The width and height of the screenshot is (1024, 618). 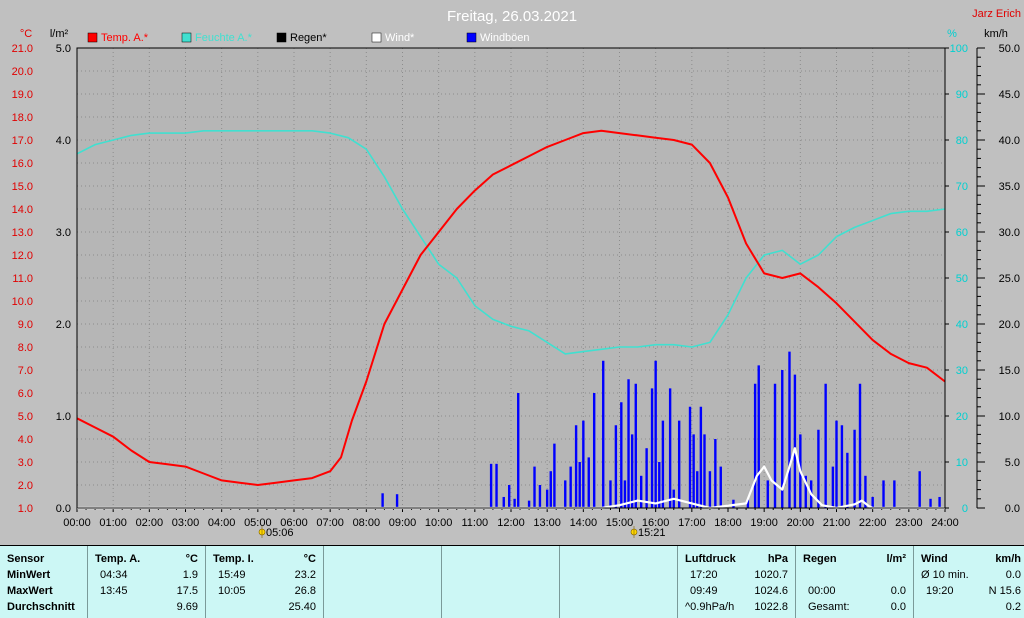 What do you see at coordinates (92, 37) in the screenshot?
I see `legend-swatch-temp` at bounding box center [92, 37].